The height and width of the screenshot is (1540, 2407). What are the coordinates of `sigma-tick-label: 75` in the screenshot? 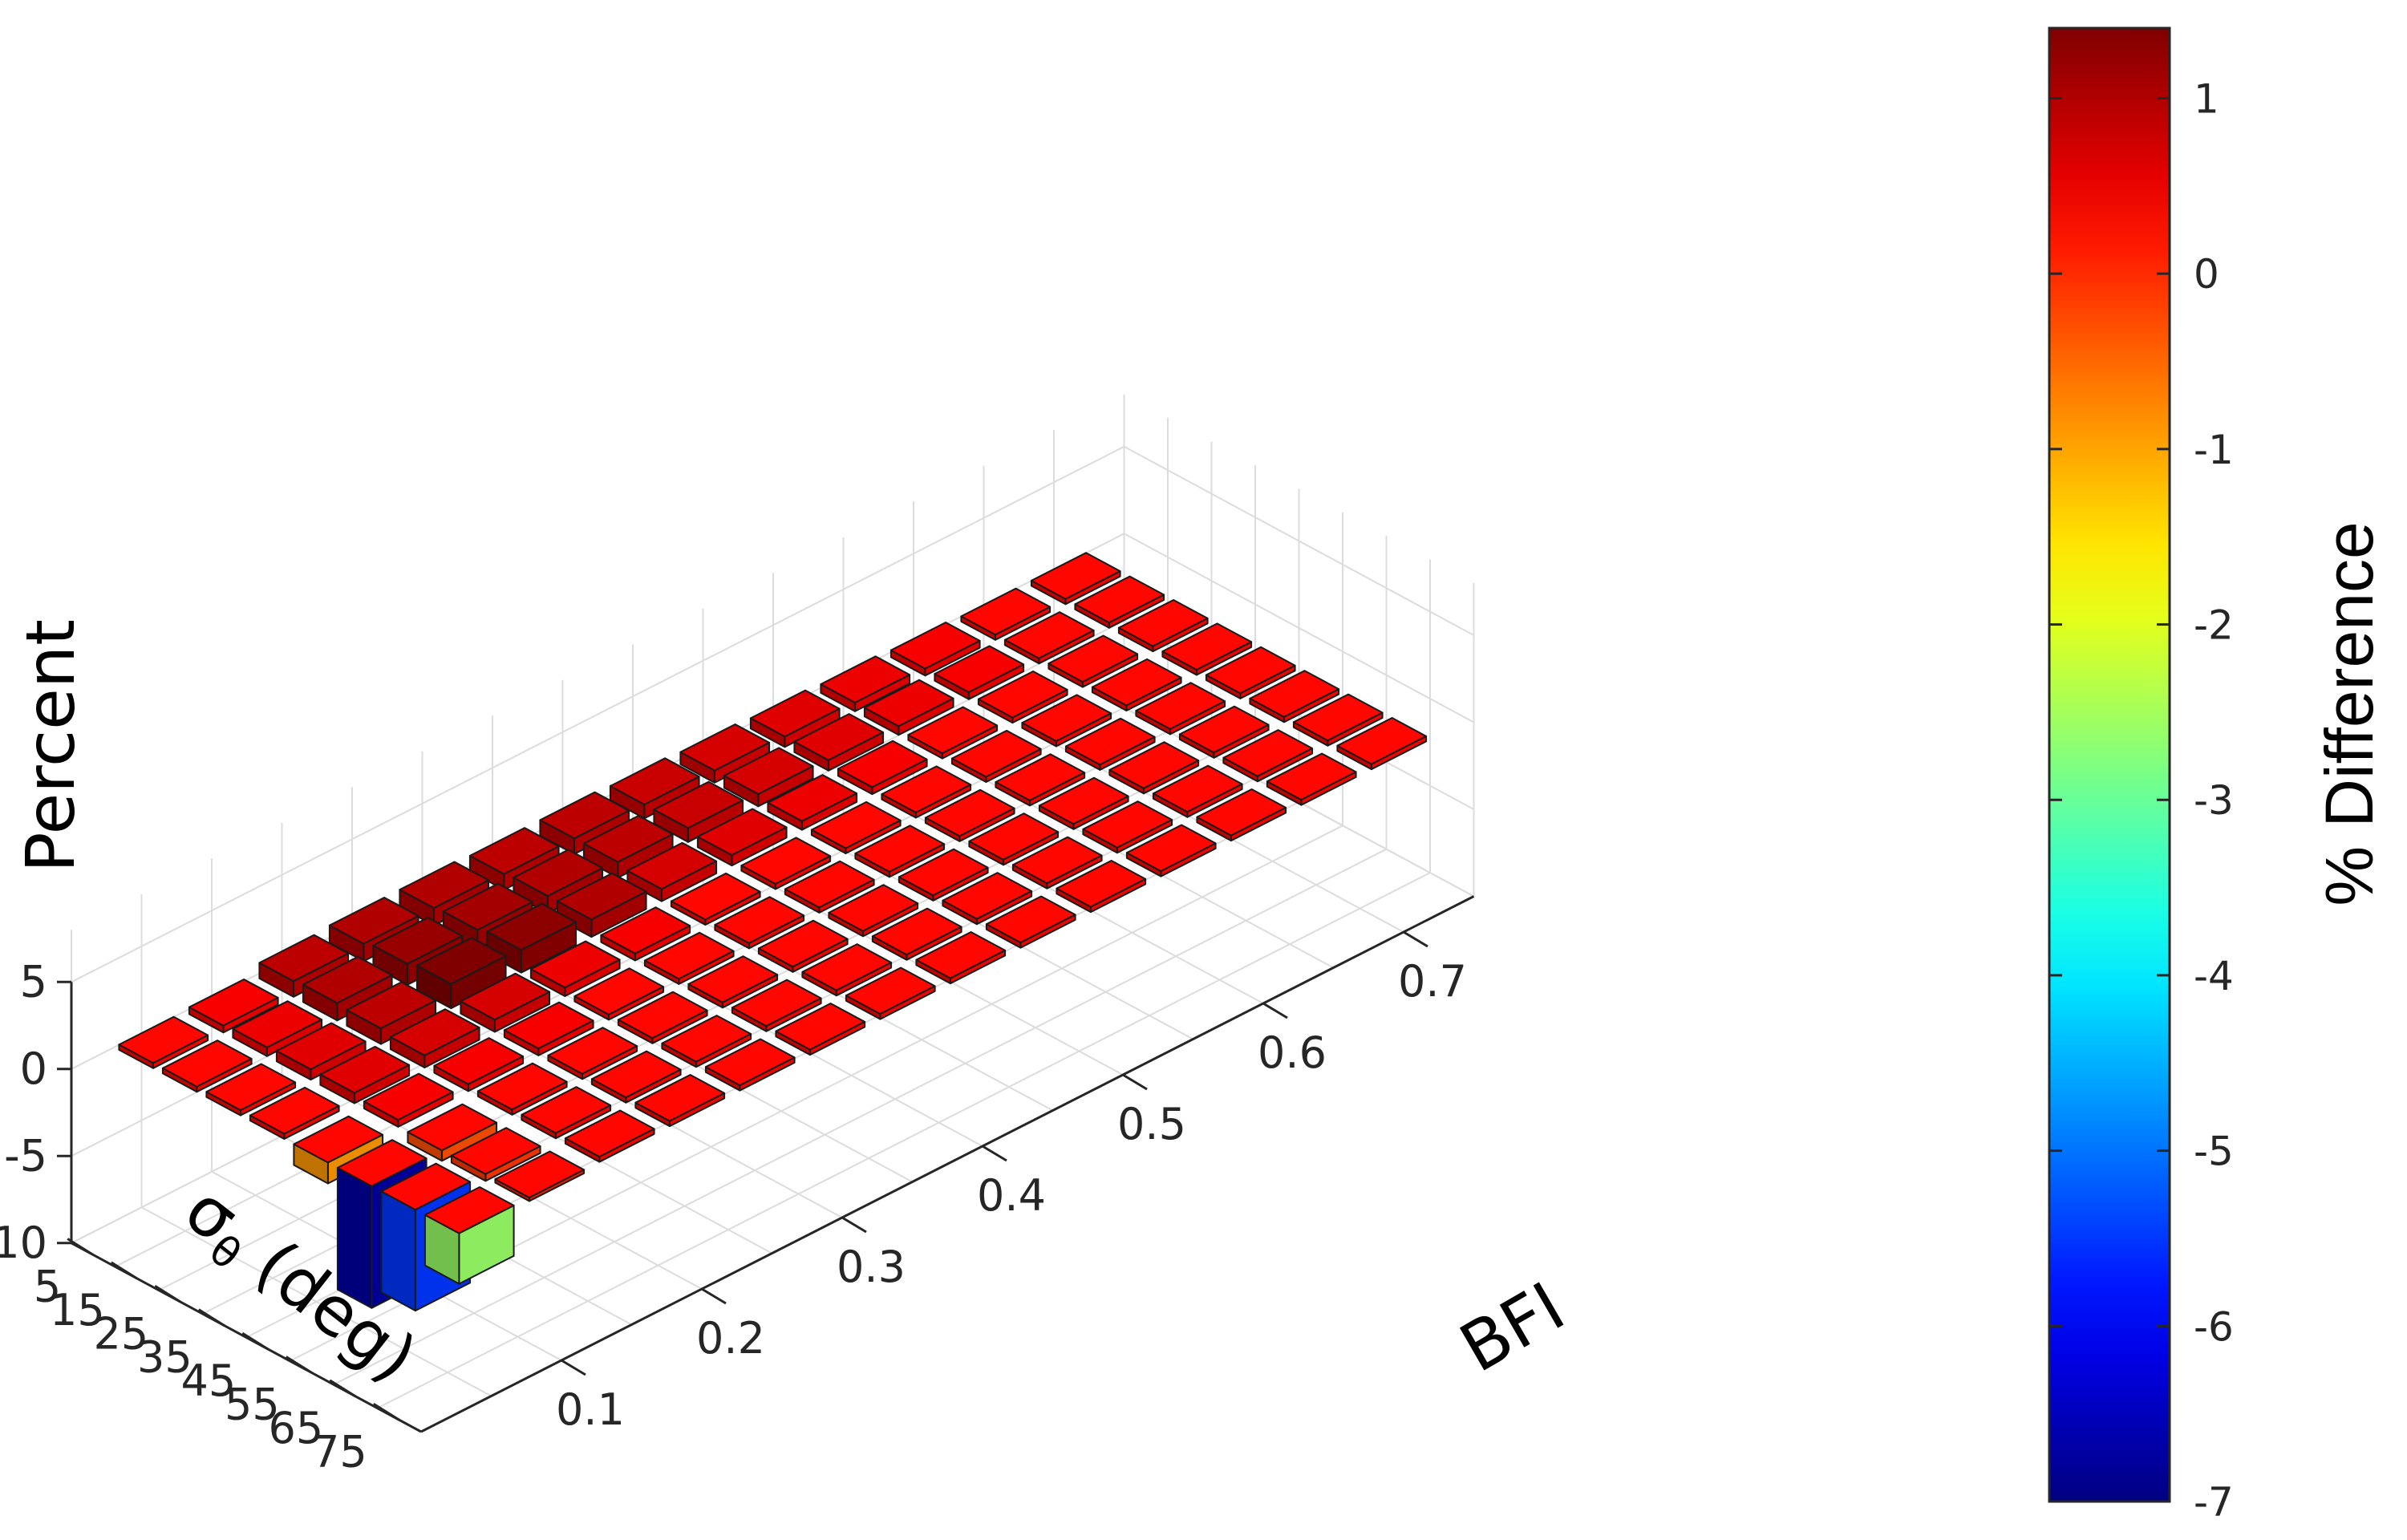 It's located at (339, 1451).